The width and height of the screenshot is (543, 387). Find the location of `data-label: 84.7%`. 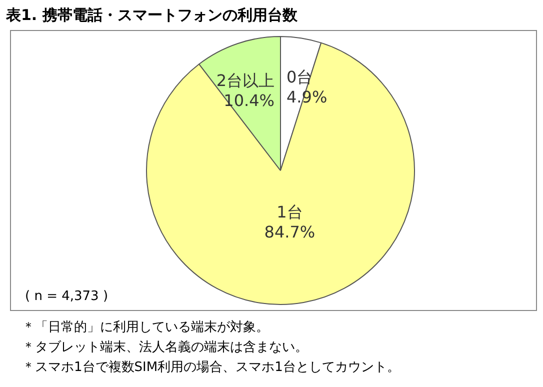

data-label: 84.7% is located at coordinates (290, 232).